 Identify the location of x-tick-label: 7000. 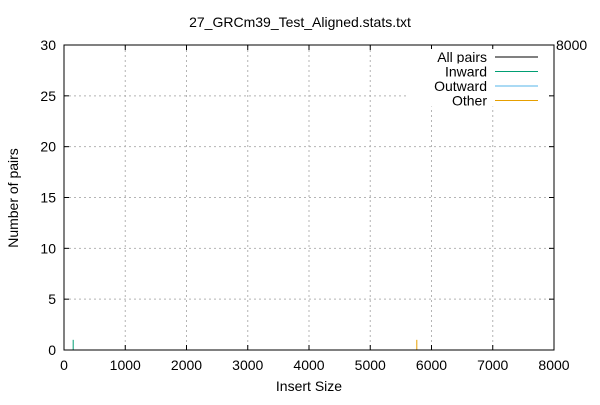
(492, 365).